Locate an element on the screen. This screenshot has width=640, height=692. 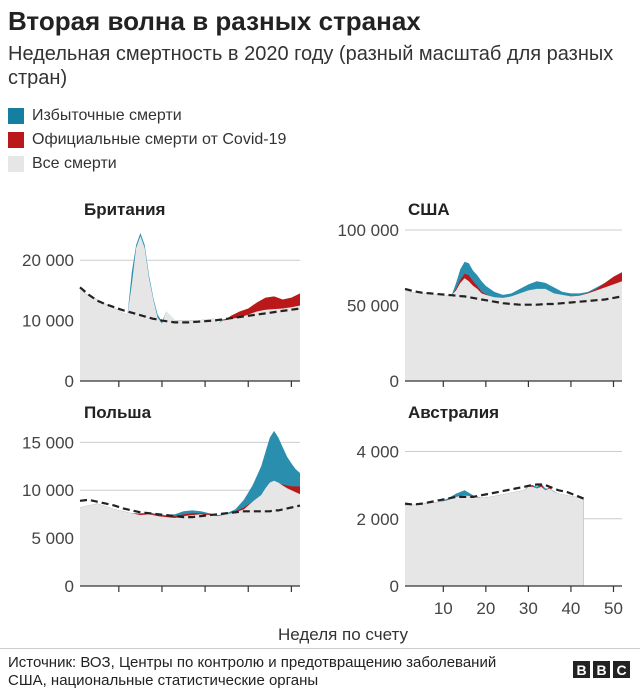
panel-us: США 0 50 000 100 000 is located at coordinates (480, 295).